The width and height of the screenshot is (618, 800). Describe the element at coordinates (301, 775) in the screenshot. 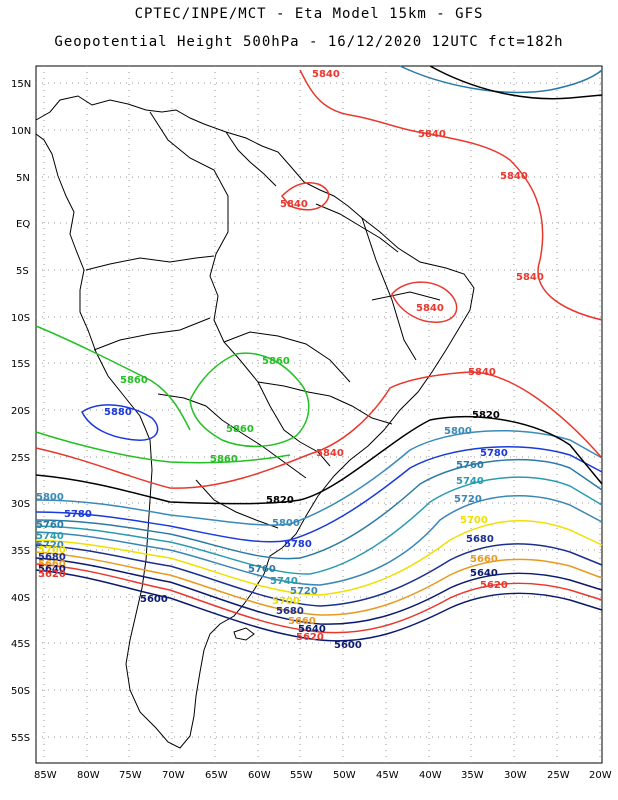

I see `lon-label: 55W` at that location.